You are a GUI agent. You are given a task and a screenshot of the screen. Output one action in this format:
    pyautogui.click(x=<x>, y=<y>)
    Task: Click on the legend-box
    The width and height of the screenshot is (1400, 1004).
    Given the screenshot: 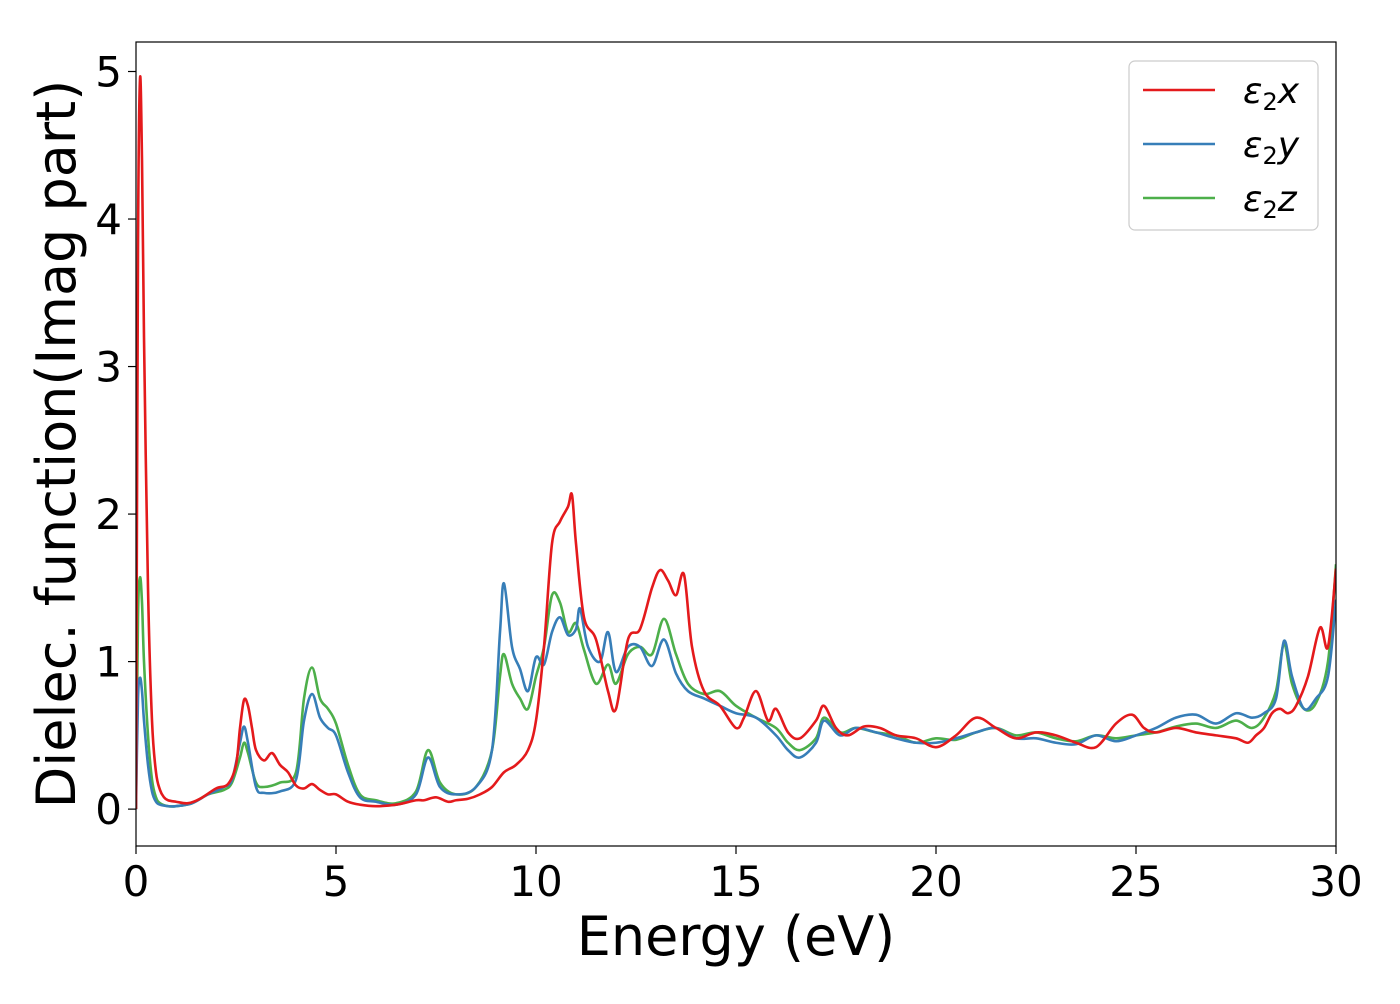 What is the action you would take?
    pyautogui.click(x=1223, y=145)
    